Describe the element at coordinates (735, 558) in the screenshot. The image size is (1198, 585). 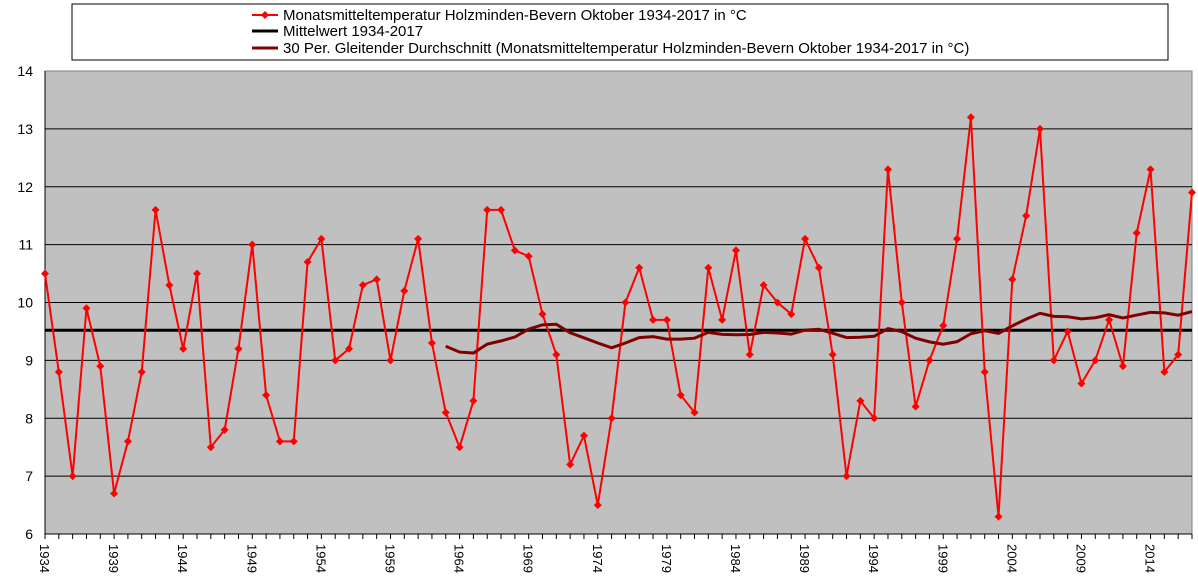
I see `x-tick-label: 1984` at that location.